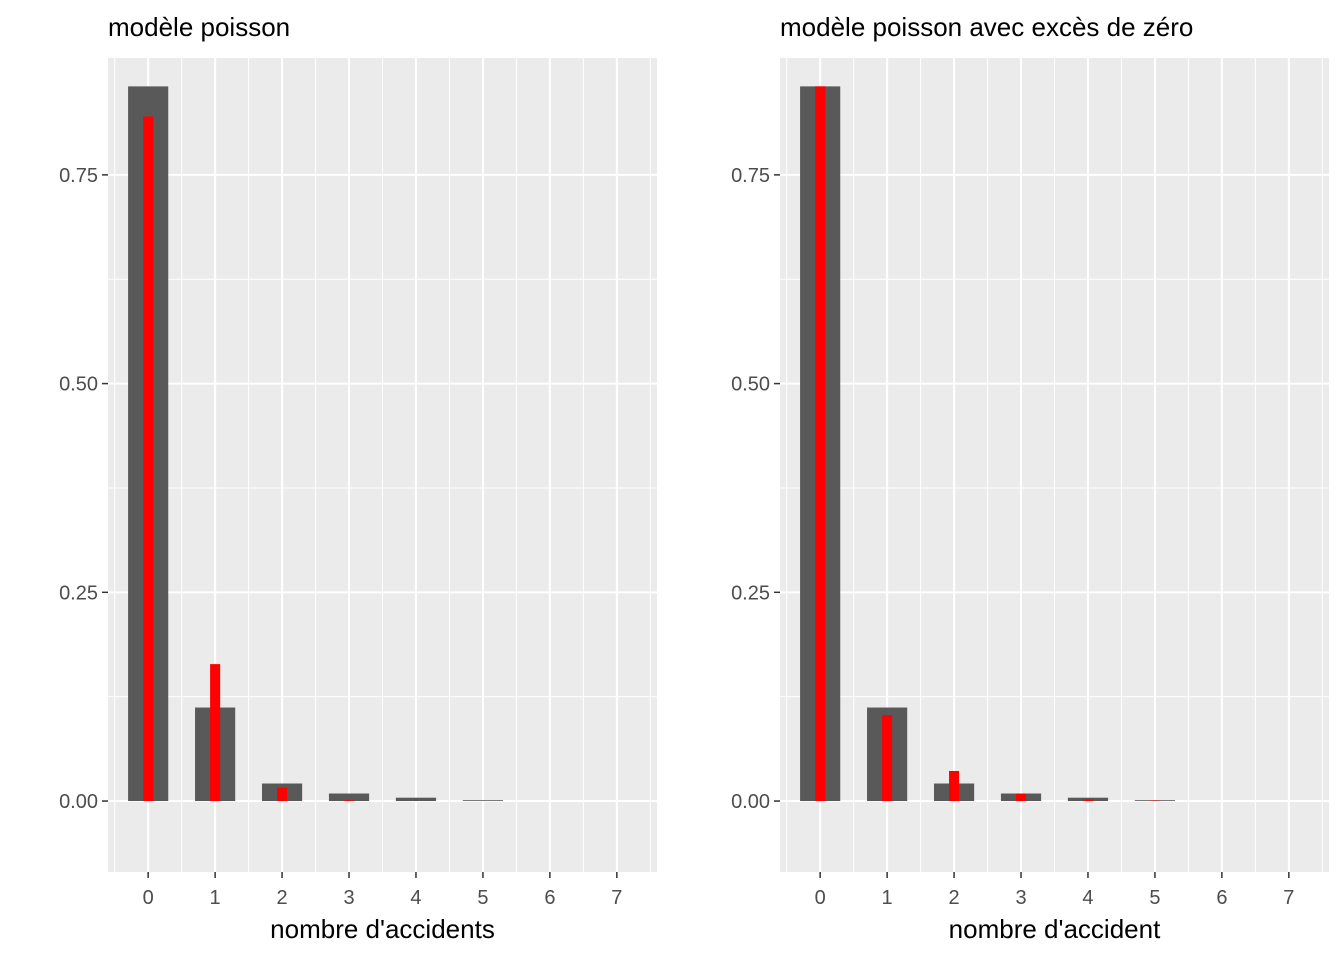 The height and width of the screenshot is (960, 1344). What do you see at coordinates (986, 27) in the screenshot?
I see `panel-title: modèle poisson avec excès de zéro` at bounding box center [986, 27].